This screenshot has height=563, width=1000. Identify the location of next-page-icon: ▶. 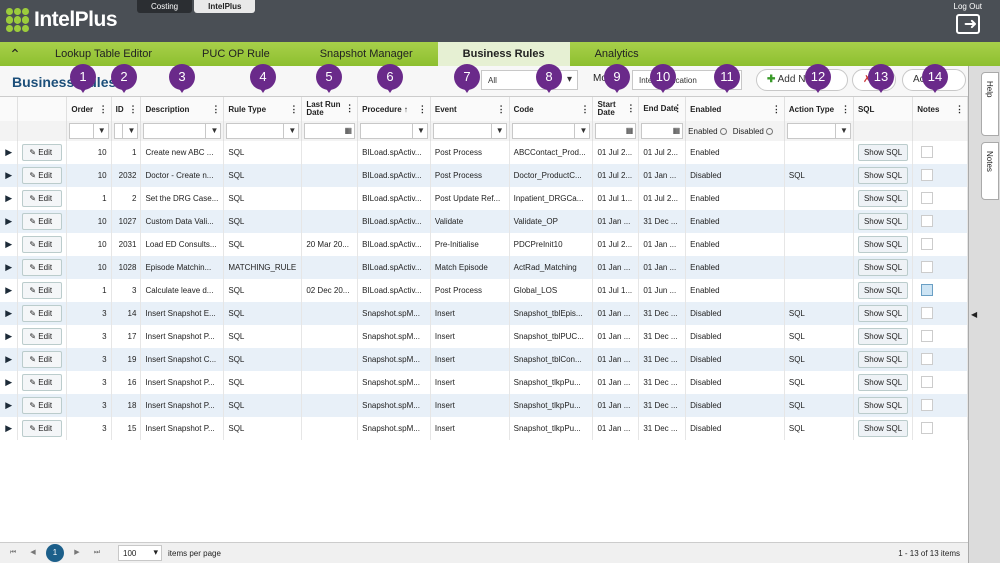
(77, 552).